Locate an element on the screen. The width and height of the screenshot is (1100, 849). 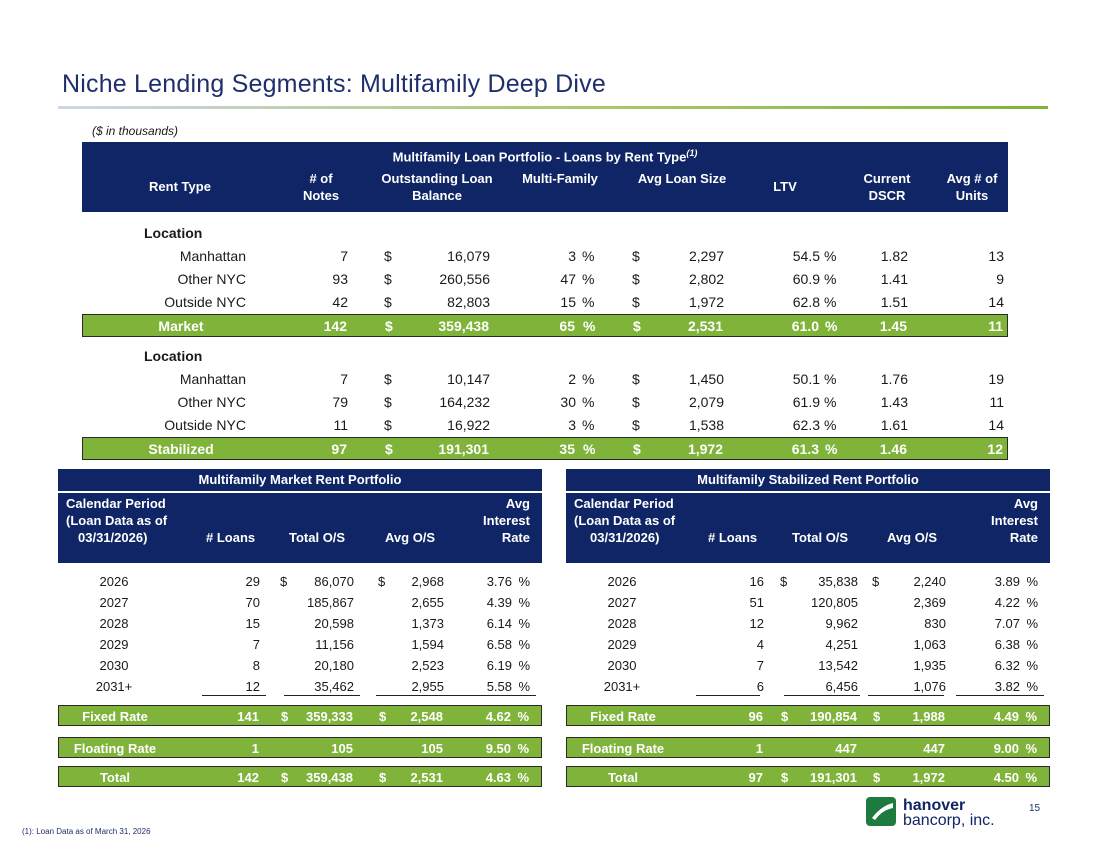
balance-cell: 82,803 is located at coordinates (468, 302).